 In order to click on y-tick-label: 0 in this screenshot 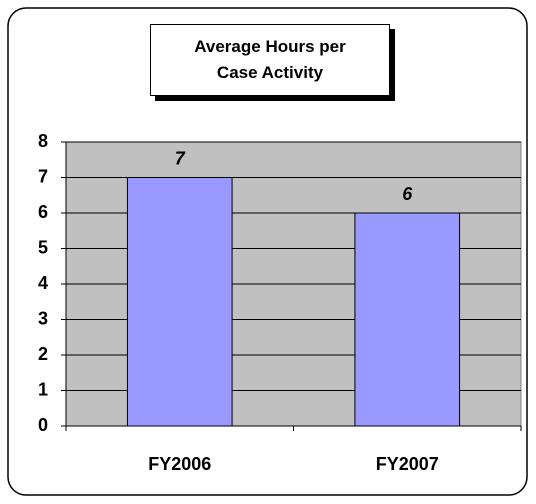, I will do `click(43, 425)`.